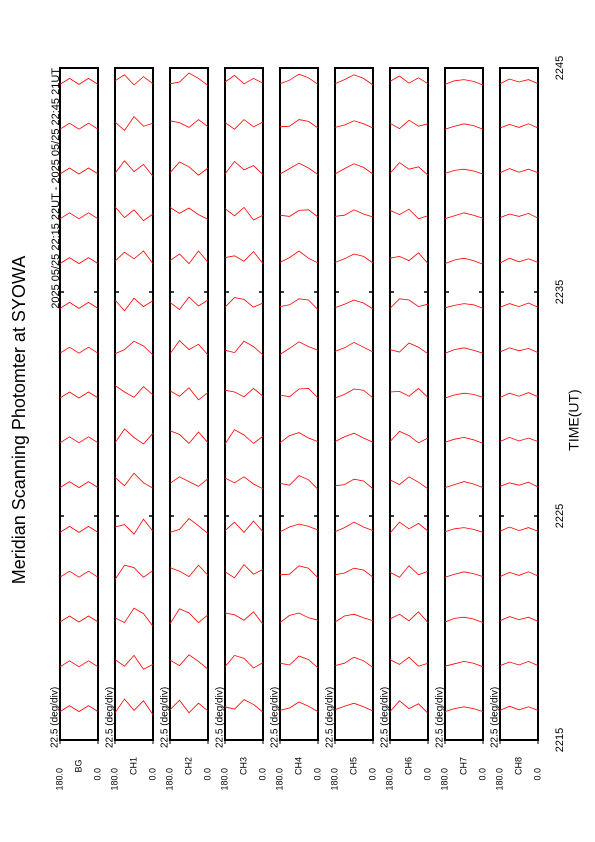 The height and width of the screenshot is (842, 595). Describe the element at coordinates (560, 68) in the screenshot. I see `x-tick-label: 2245` at that location.